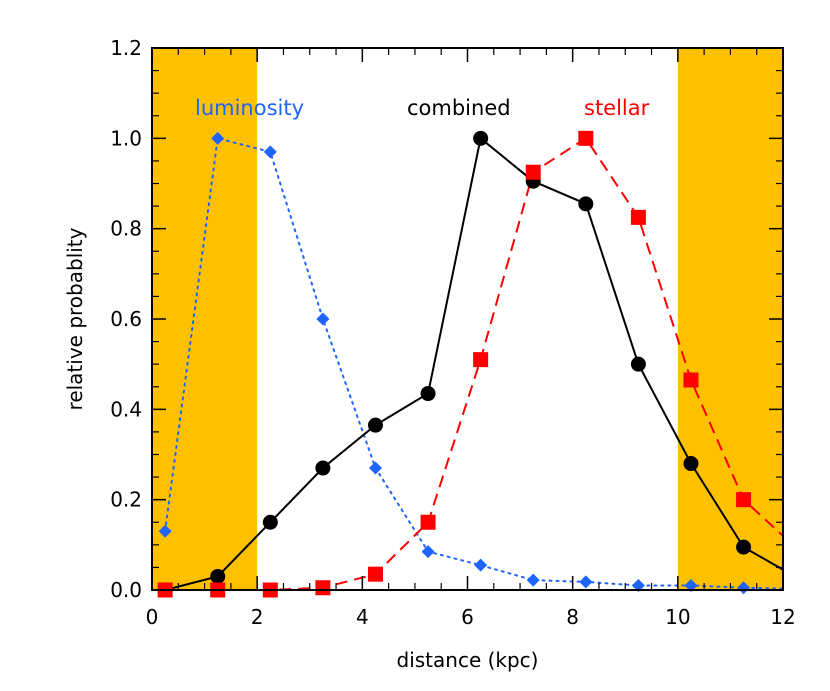 The image size is (830, 691). I want to click on y-tick-label: 1.0, so click(126, 138).